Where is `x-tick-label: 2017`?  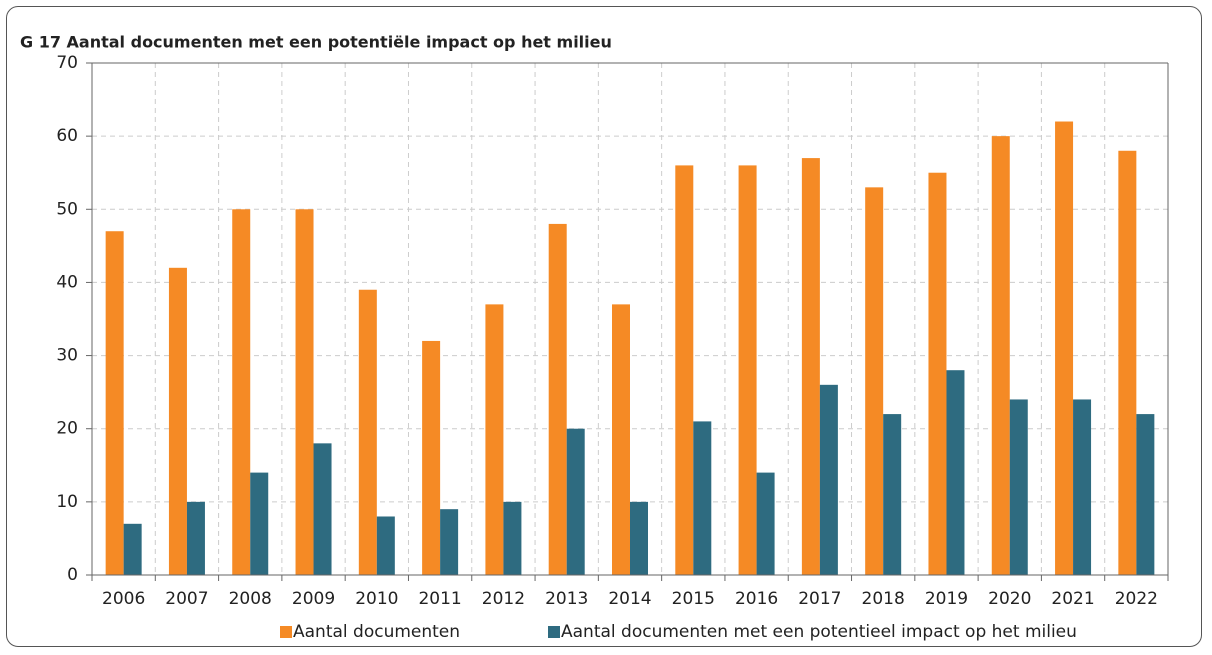
x-tick-label: 2017 is located at coordinates (819, 599).